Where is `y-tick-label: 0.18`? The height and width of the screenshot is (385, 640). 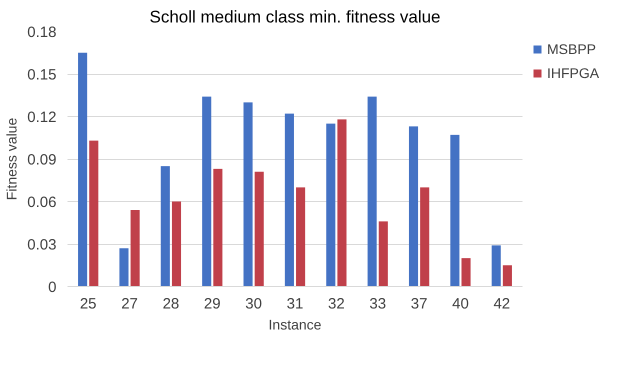
y-tick-label: 0.18 is located at coordinates (42, 32).